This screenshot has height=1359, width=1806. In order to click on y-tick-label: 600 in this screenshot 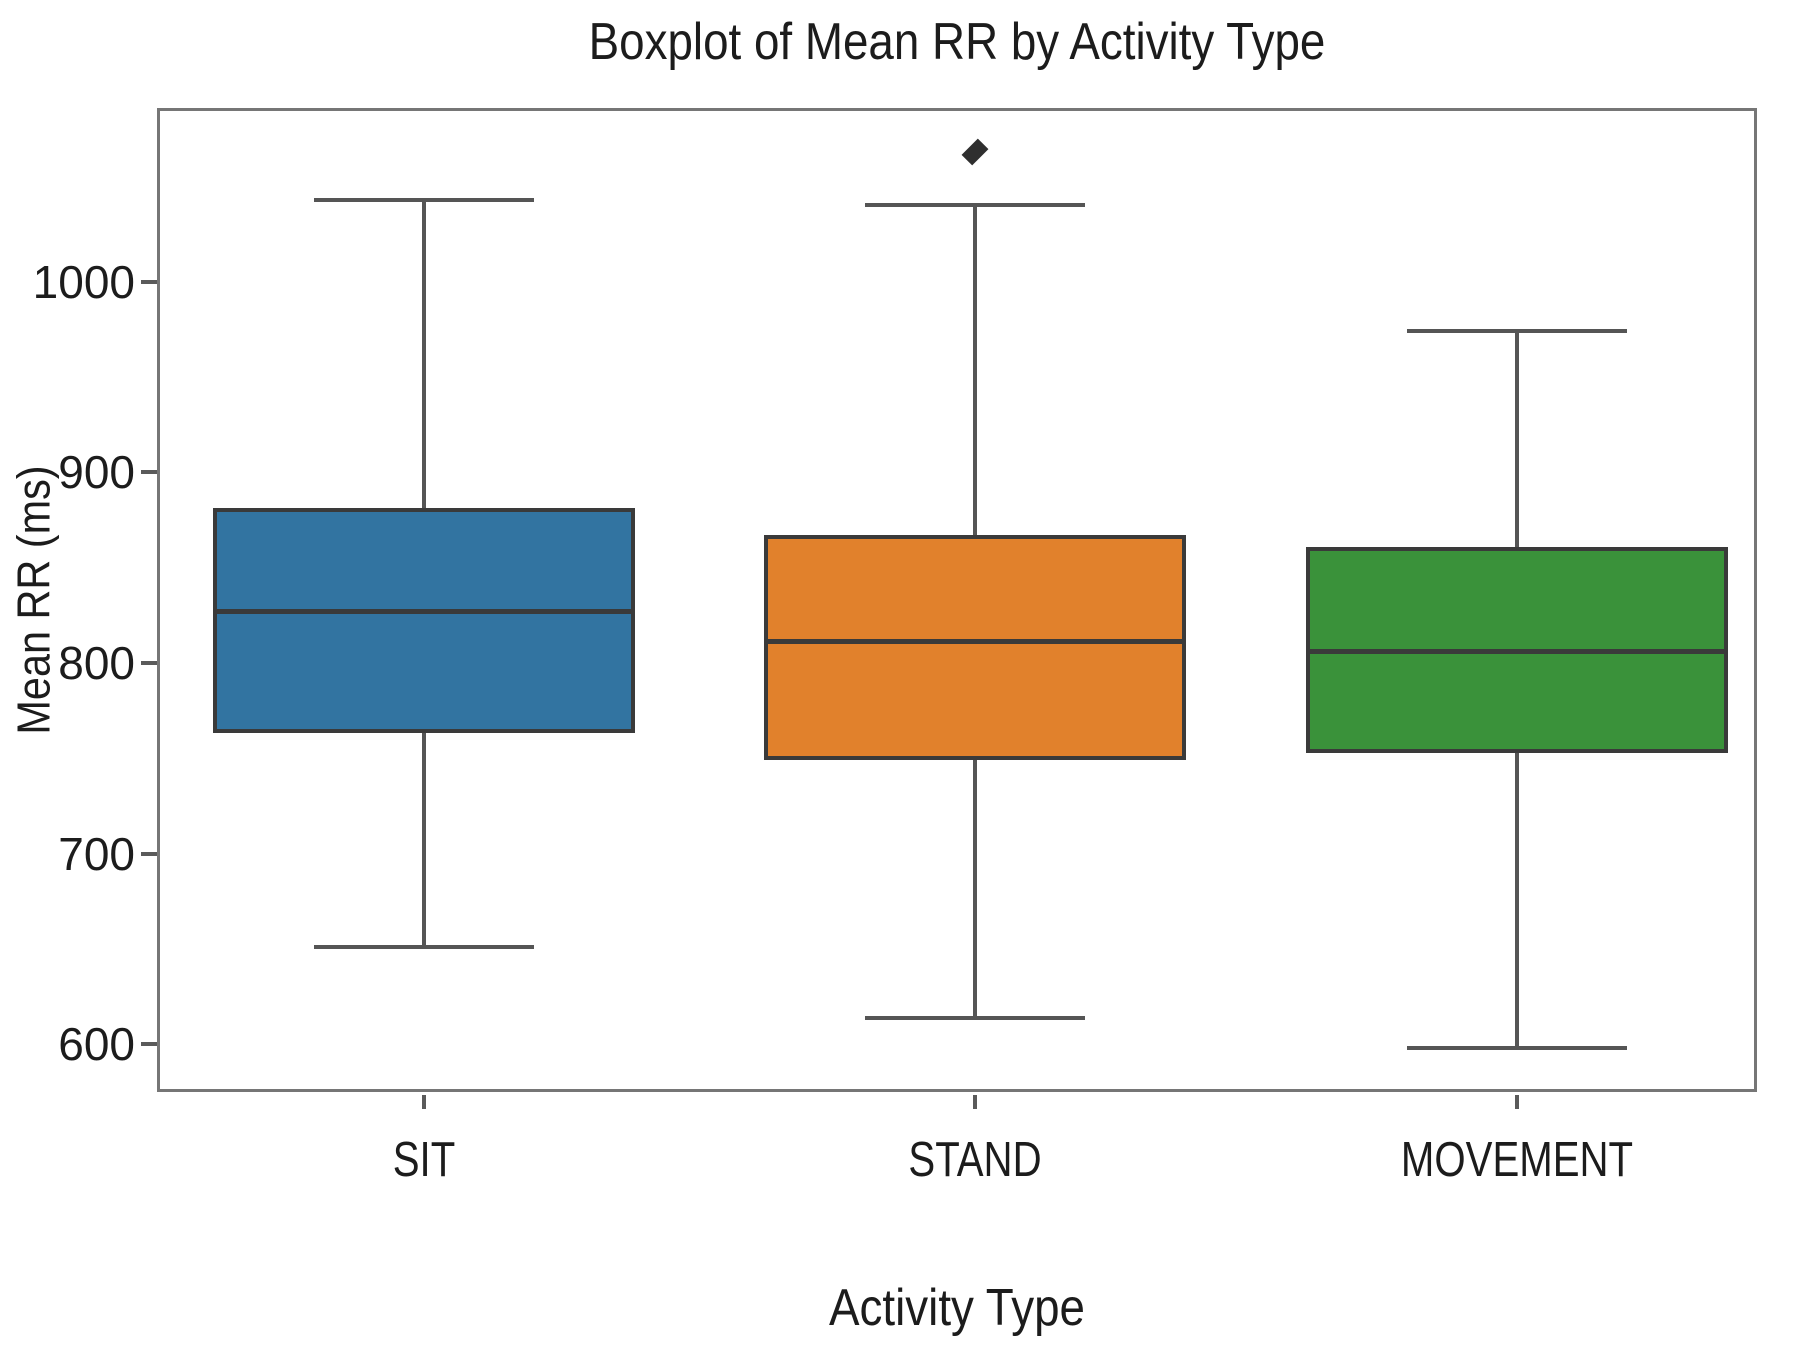, I will do `click(96, 1044)`.